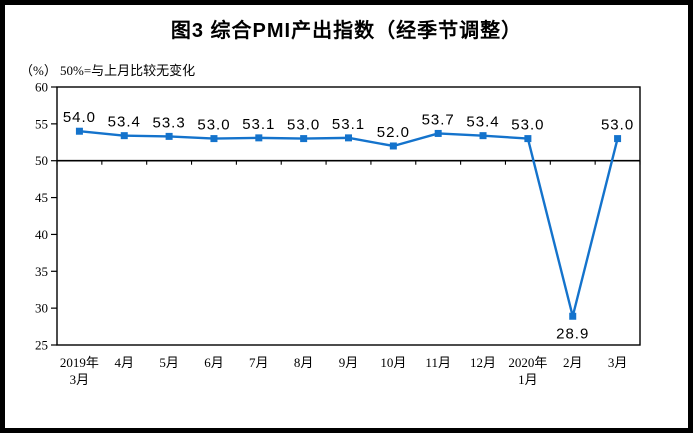 The width and height of the screenshot is (693, 433). Describe the element at coordinates (527, 371) in the screenshot. I see `x-axis-category-label: 2020年 1月` at that location.